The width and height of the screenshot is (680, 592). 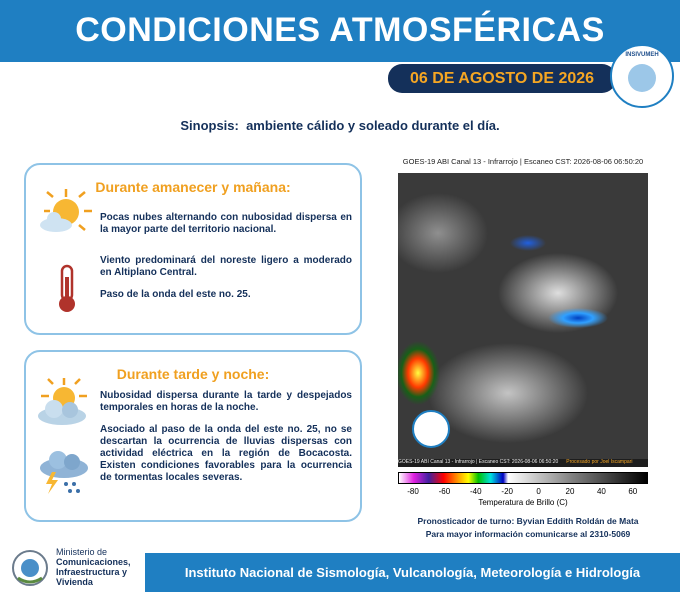 What do you see at coordinates (507, 491) in the screenshot?
I see `colorbar-tick-label: -20` at bounding box center [507, 491].